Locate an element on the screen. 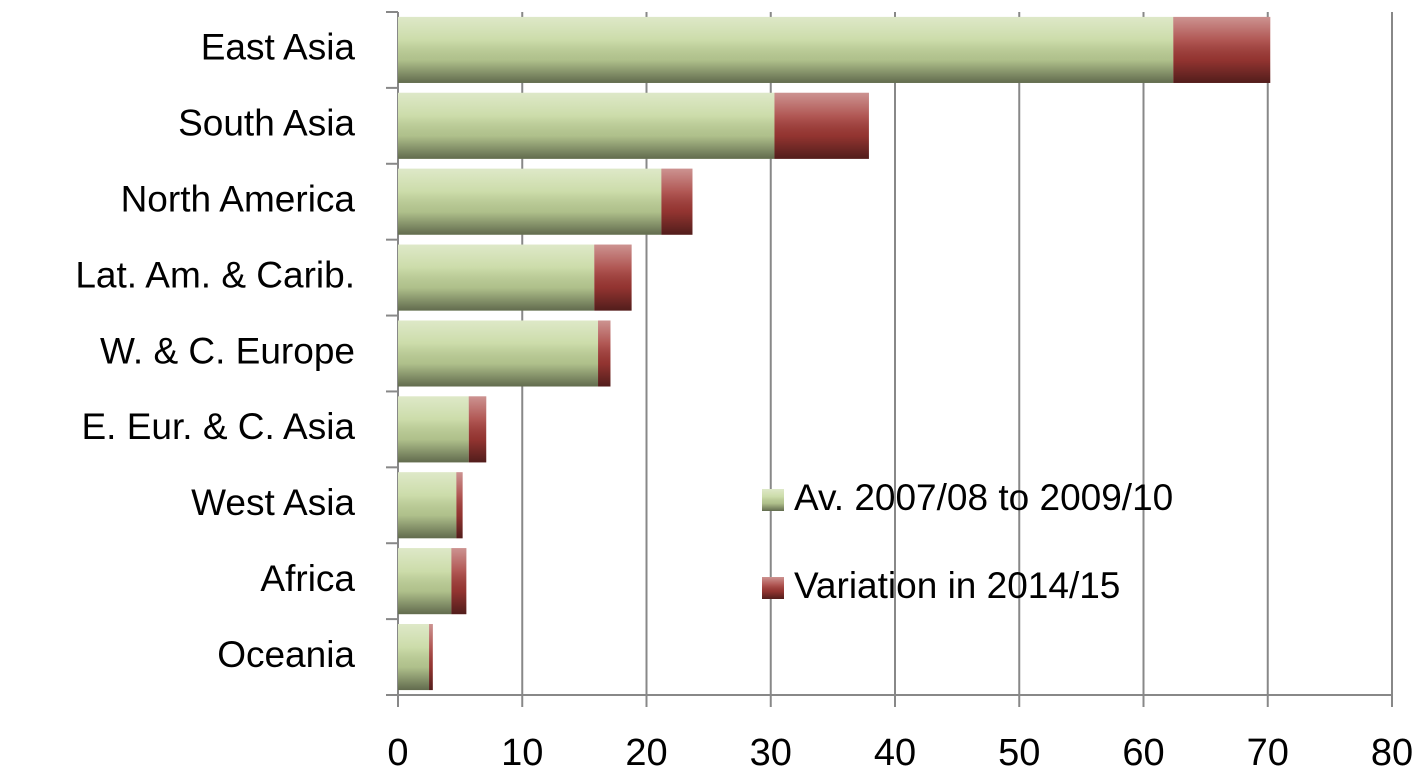  legend-label: Av. 2007/08 to 2009/10 is located at coordinates (983, 497).